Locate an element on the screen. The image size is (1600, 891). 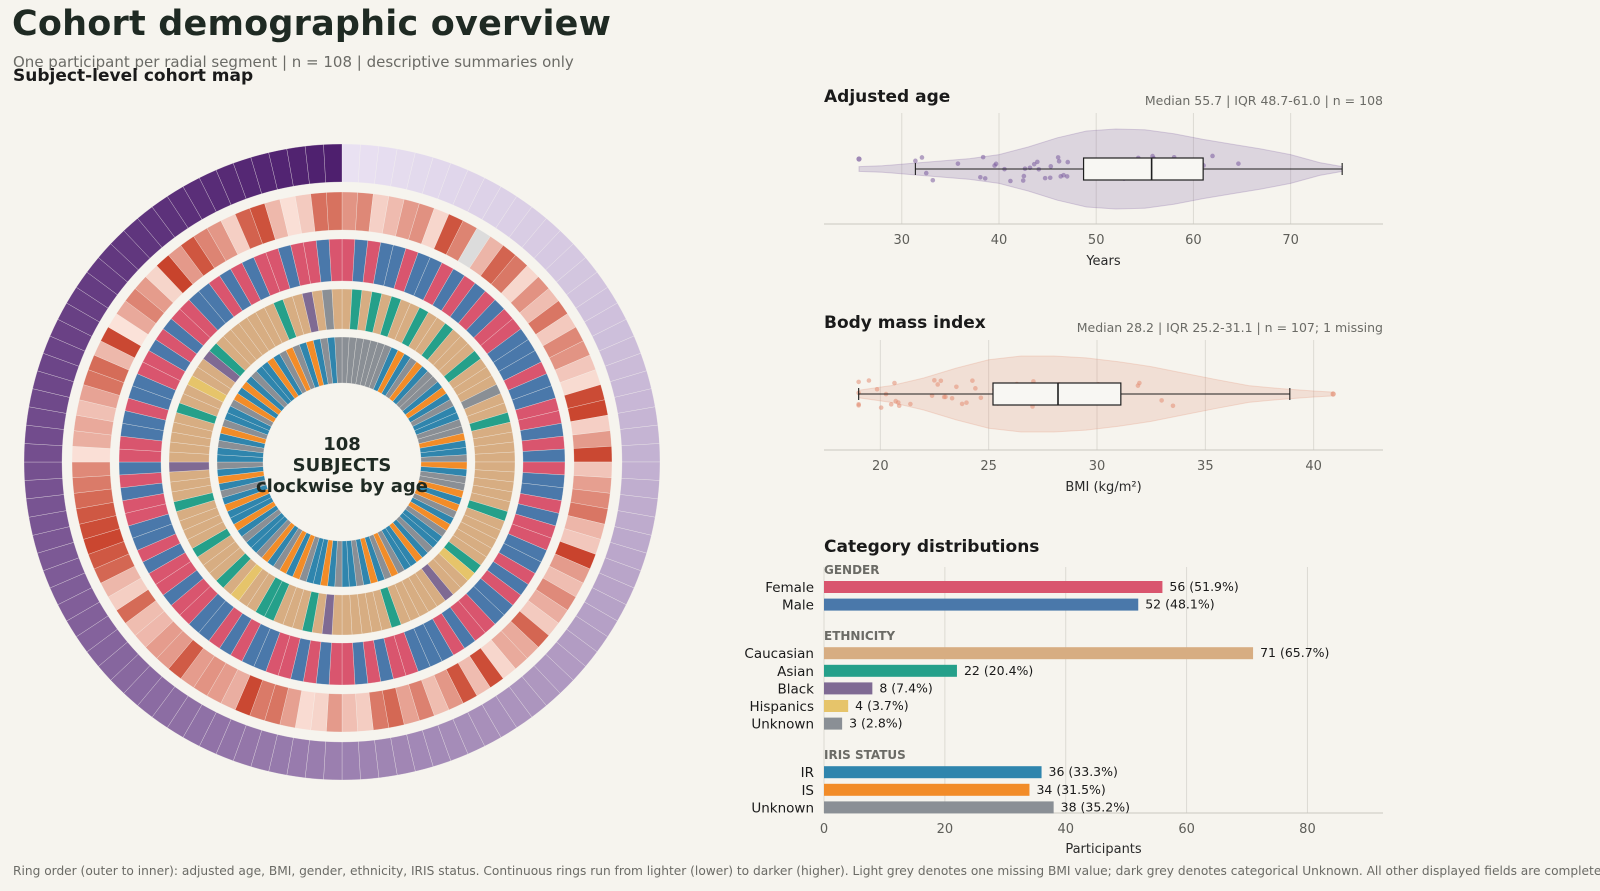
radial-segment-eth is located at coordinates (337, 309).